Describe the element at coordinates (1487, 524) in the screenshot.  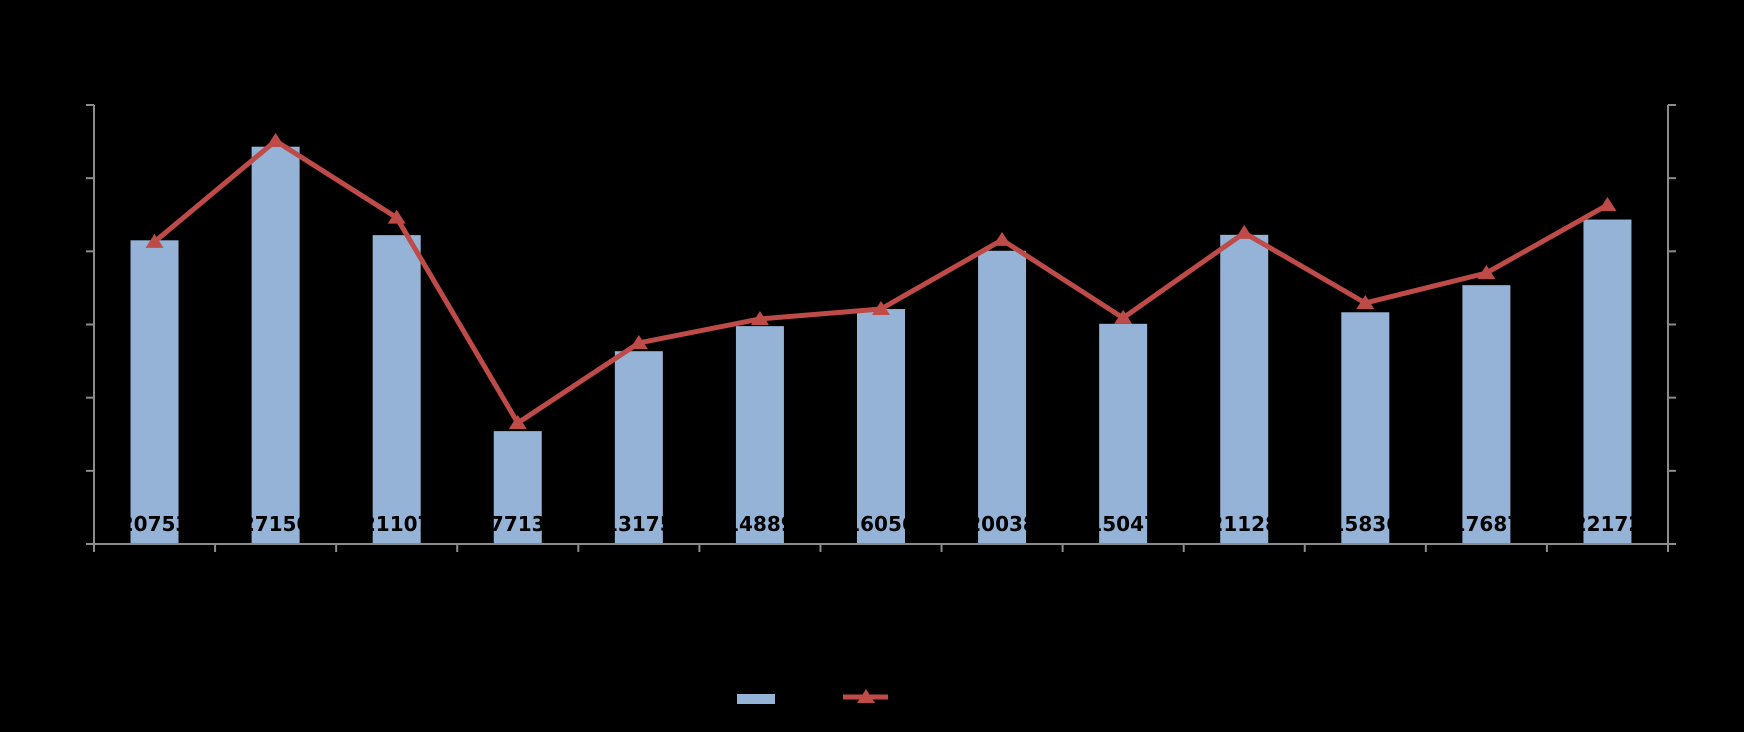
I see `bar-data-label: 17687` at that location.